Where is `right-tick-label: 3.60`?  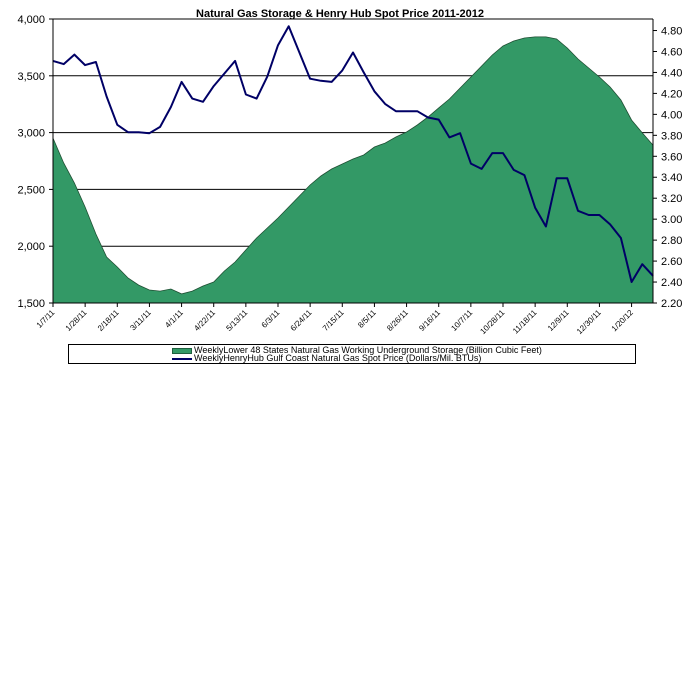
right-tick-label: 3.60 is located at coordinates (671, 157).